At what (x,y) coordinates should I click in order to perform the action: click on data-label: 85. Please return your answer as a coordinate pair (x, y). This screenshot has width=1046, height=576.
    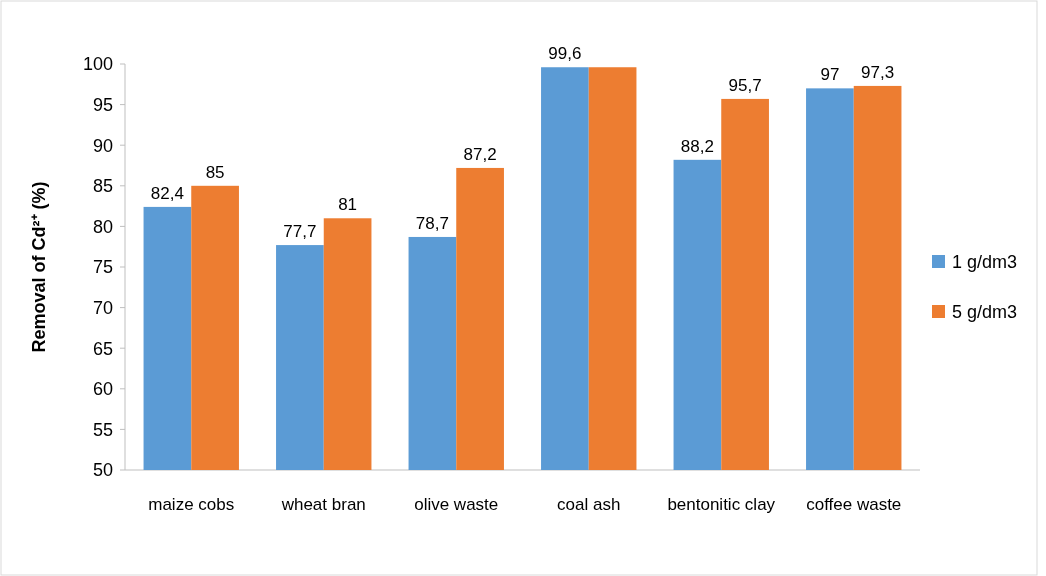
    Looking at the image, I should click on (215, 172).